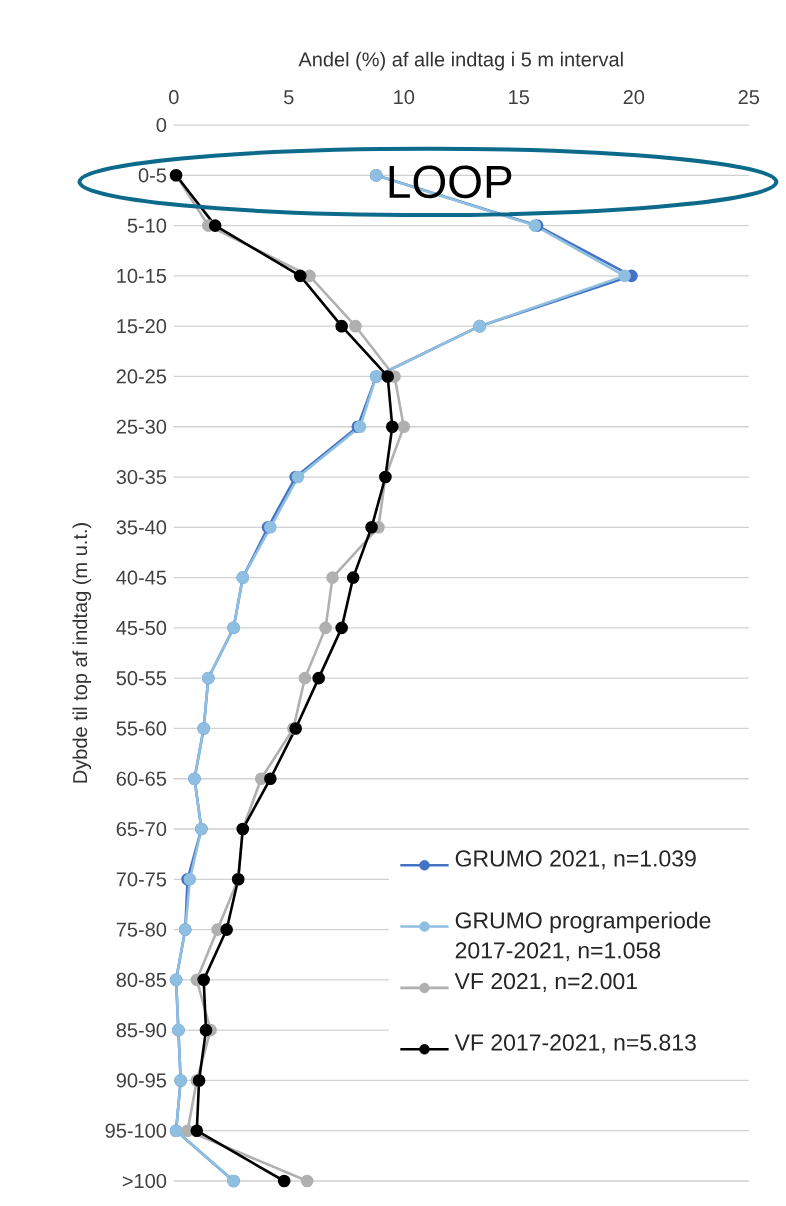 The height and width of the screenshot is (1206, 786). What do you see at coordinates (546, 983) in the screenshot?
I see `legend-label: VF 2021, n=2.001` at bounding box center [546, 983].